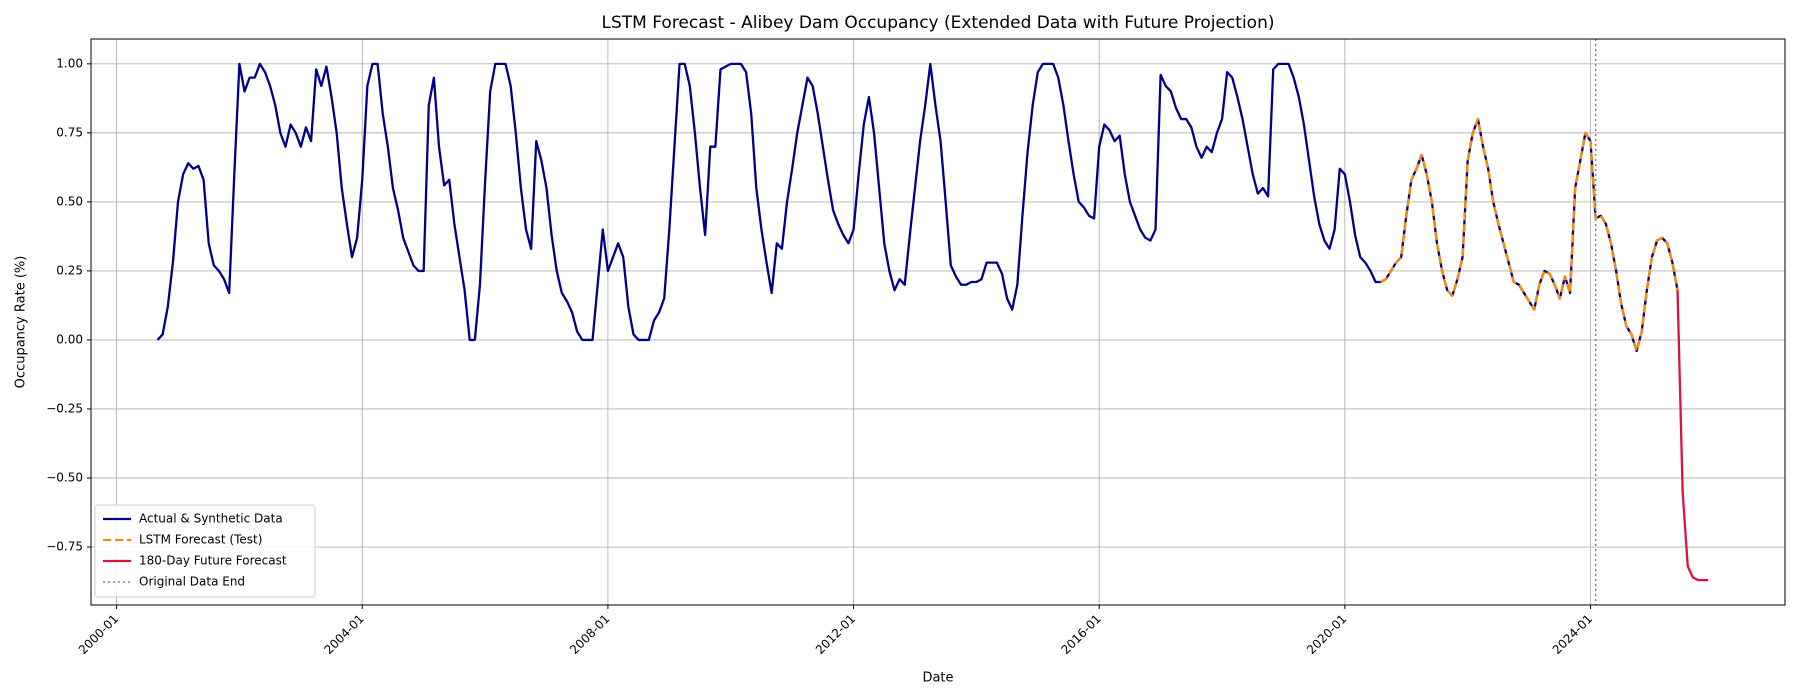 The image size is (1800, 700). Describe the element at coordinates (1326, 634) in the screenshot. I see `x-tick-label: 2020-01` at that location.